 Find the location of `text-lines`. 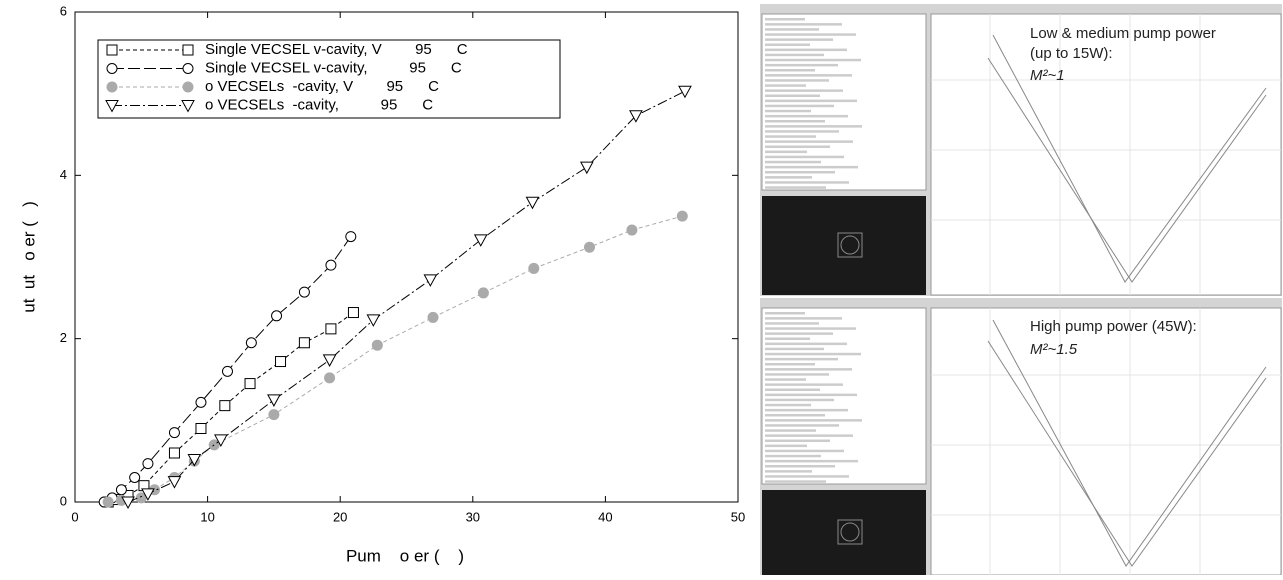

text-lines is located at coordinates (813, 250).